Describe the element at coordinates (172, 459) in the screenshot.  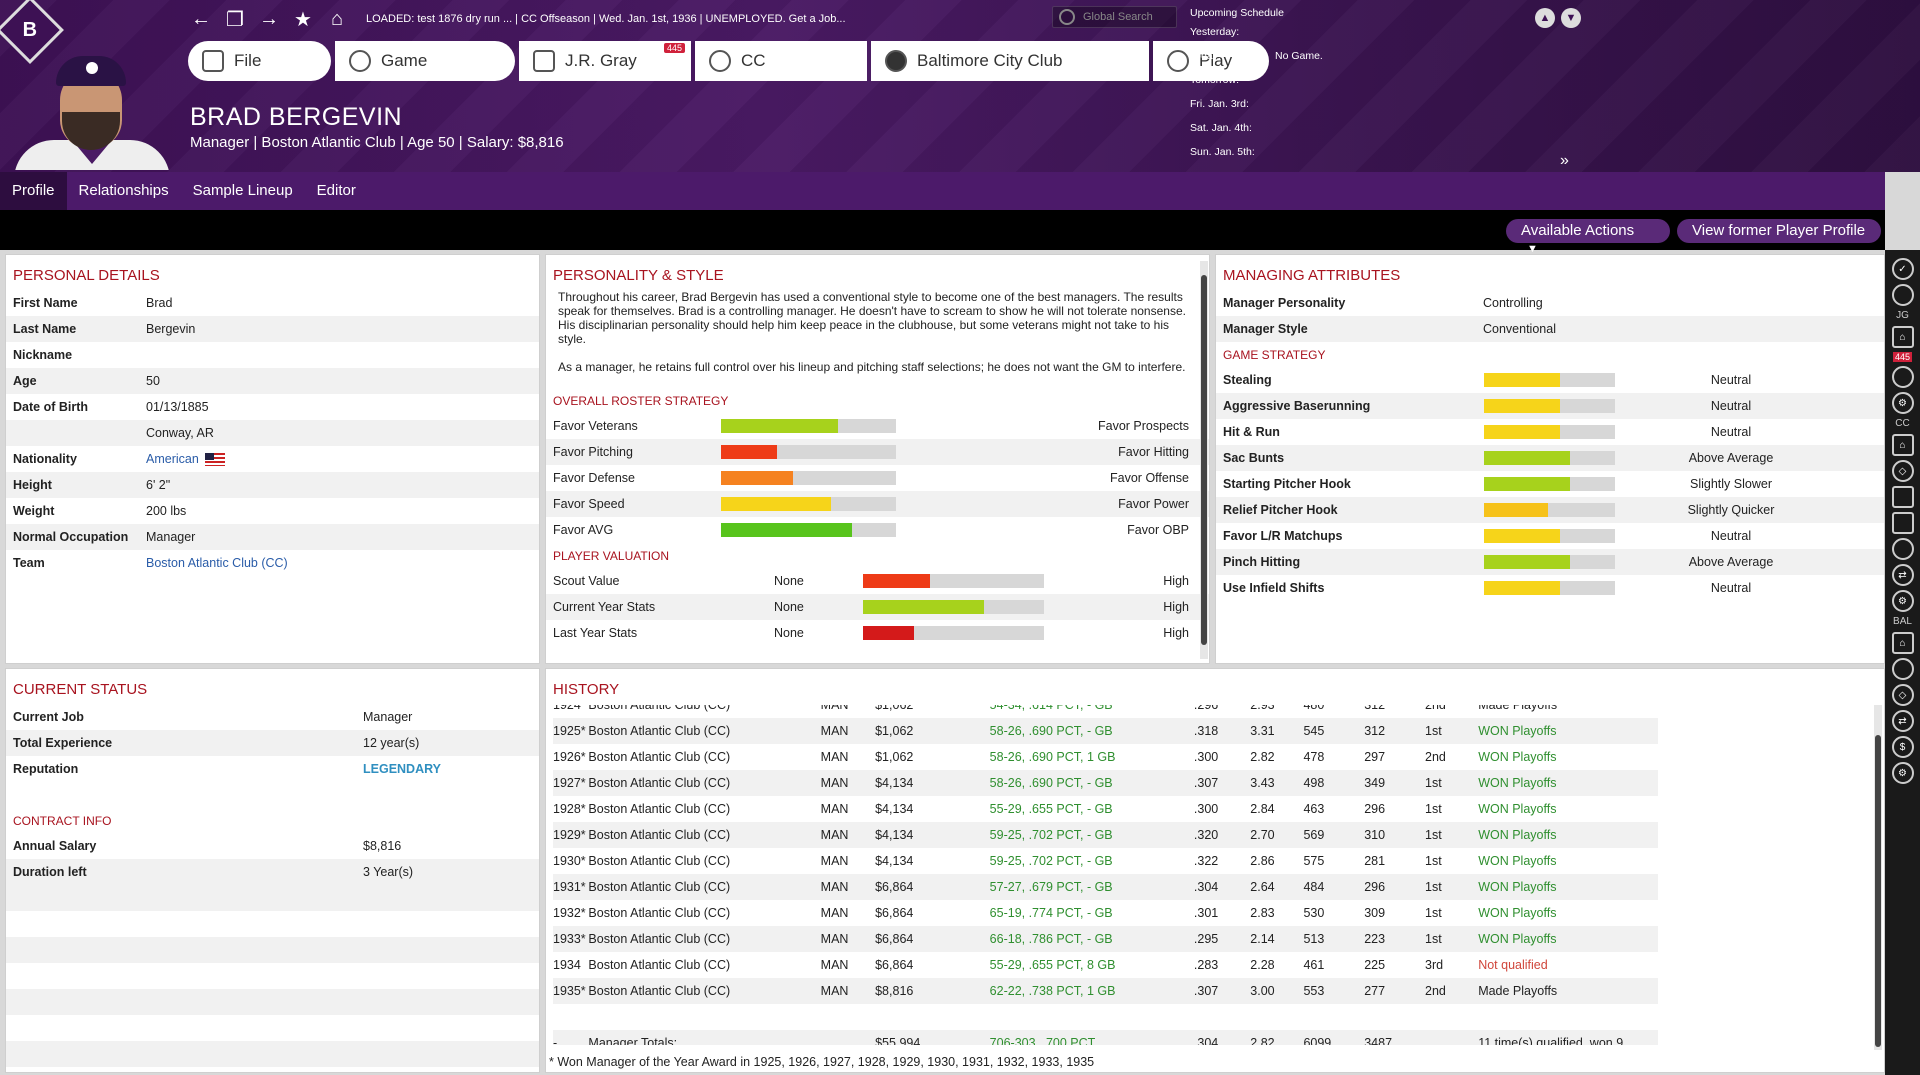
I see `detail-link: American` at that location.